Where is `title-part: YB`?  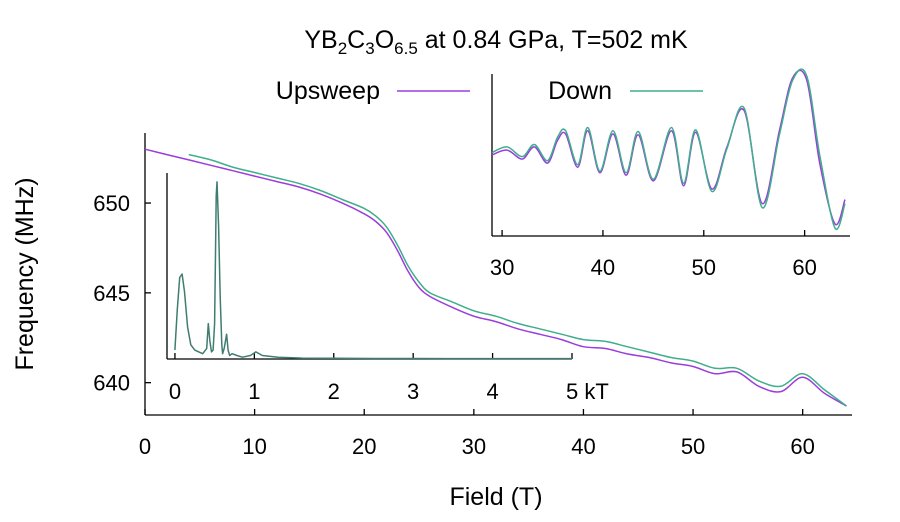
title-part: YB is located at coordinates (320, 40).